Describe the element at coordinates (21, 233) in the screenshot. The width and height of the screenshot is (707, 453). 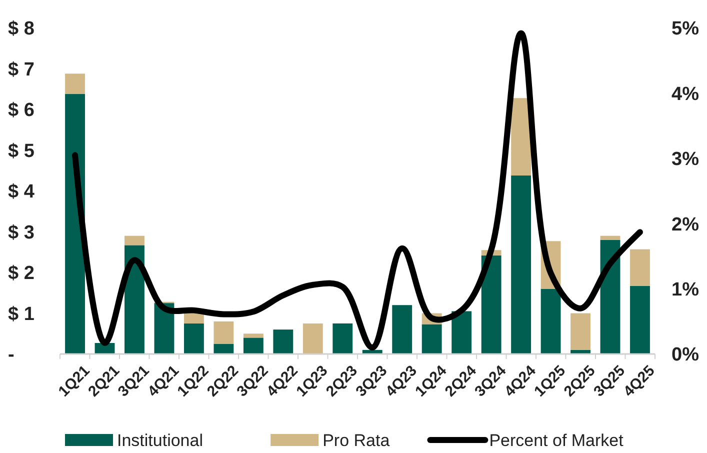
I see `y-tick-label: $ 3` at that location.